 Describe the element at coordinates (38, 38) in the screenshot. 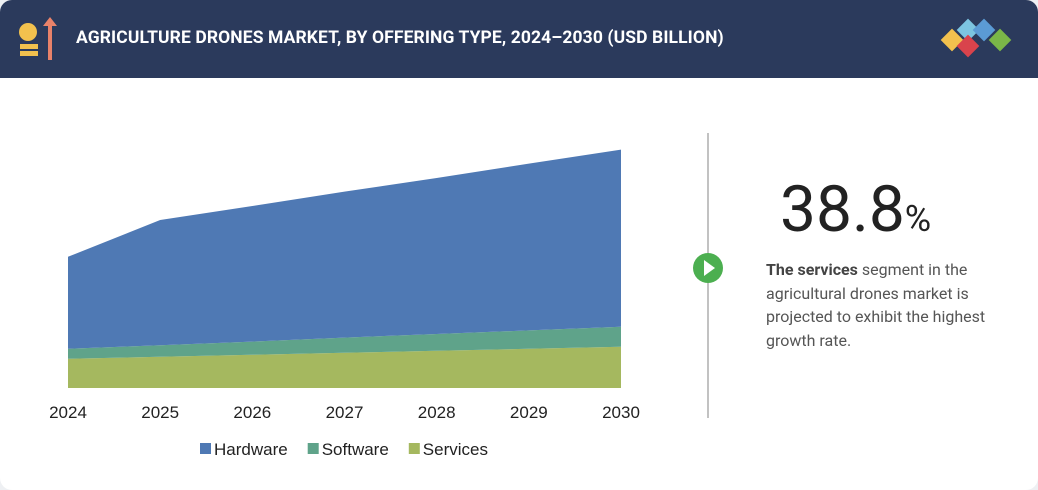

I see `icon` at that location.